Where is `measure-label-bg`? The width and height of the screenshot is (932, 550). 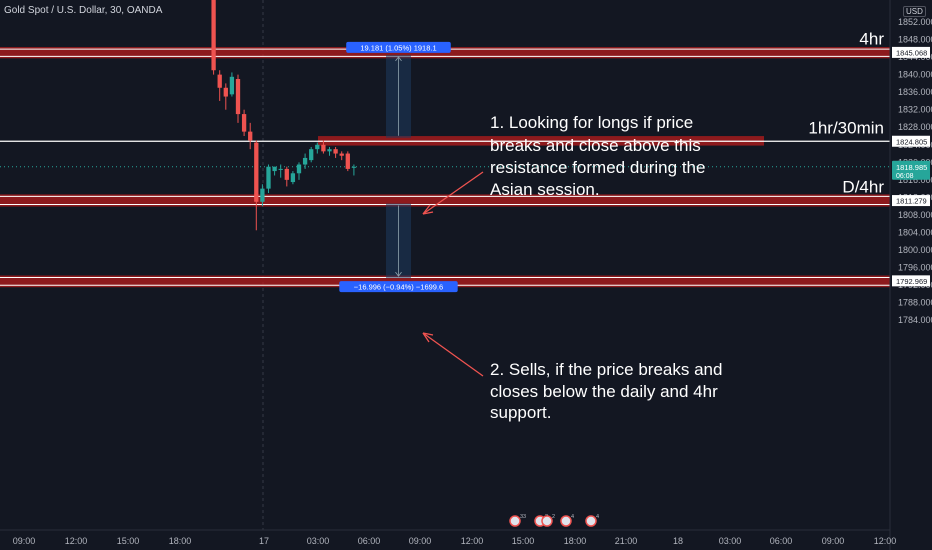
measure-label-bg is located at coordinates (398, 287).